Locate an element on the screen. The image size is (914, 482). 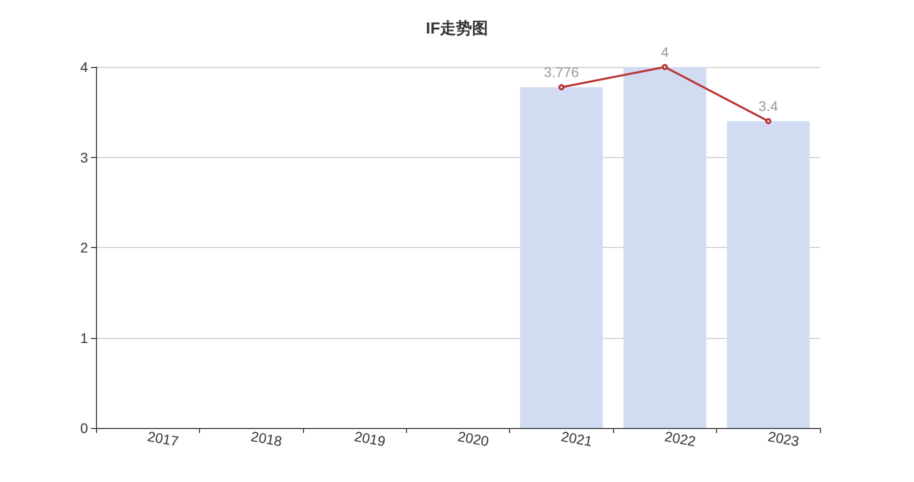
data-label: 4 is located at coordinates (664, 52).